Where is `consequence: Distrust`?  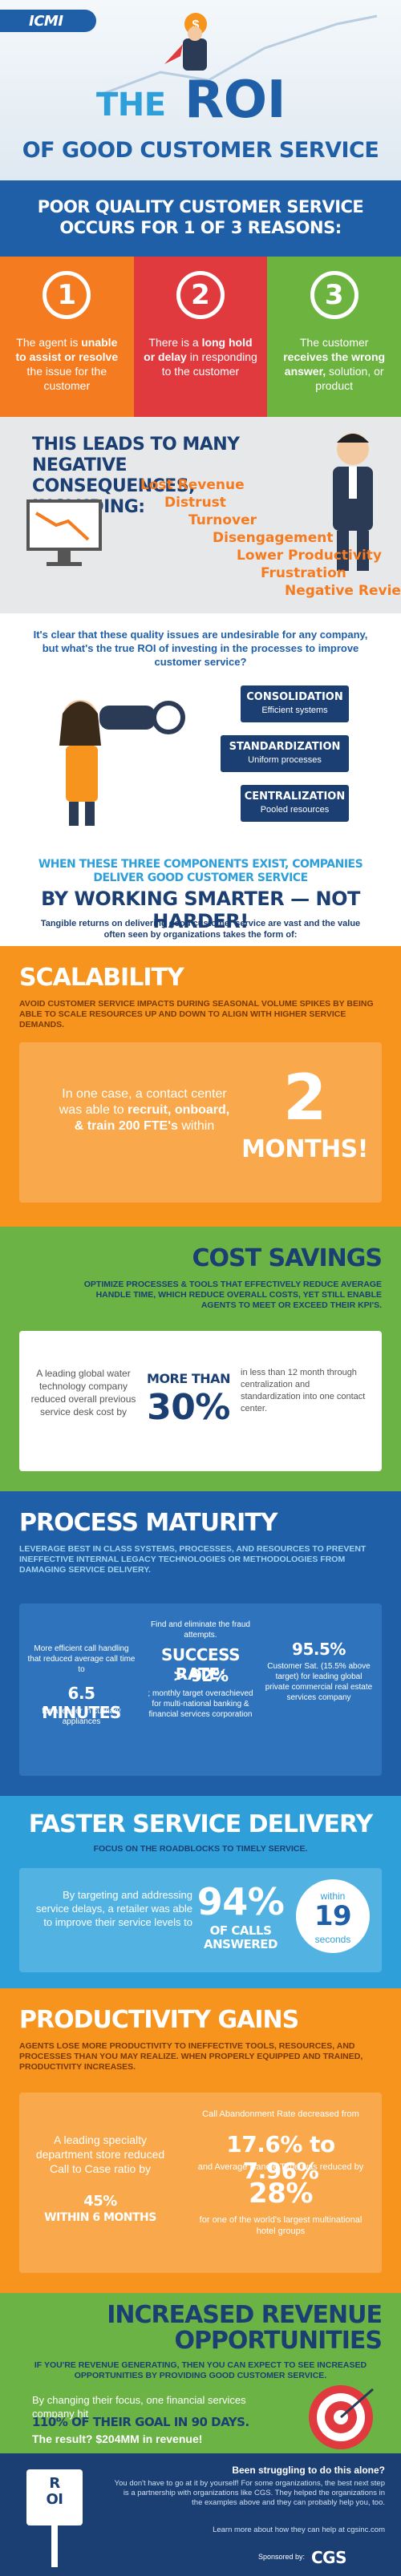
consequence: Distrust is located at coordinates (195, 503).